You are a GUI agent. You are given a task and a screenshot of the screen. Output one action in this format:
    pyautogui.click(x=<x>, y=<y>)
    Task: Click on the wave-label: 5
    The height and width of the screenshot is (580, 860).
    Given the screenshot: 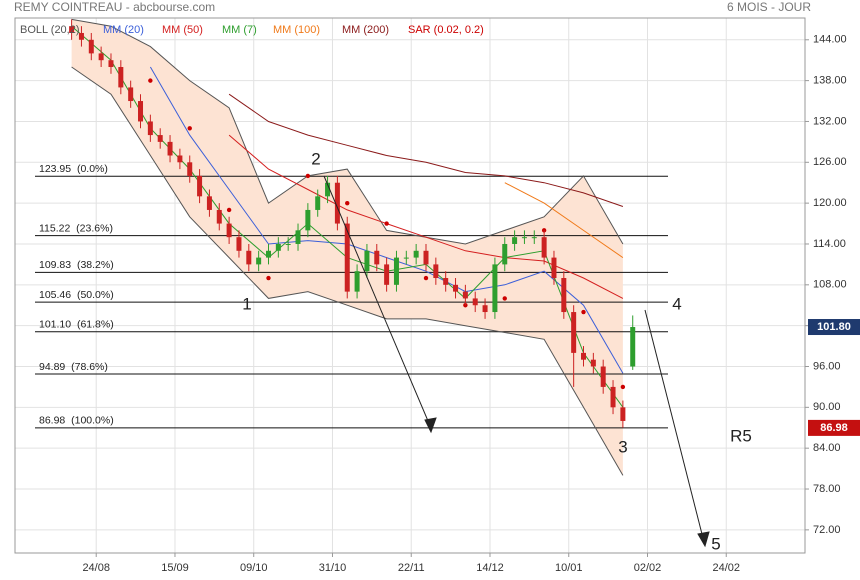 What is the action you would take?
    pyautogui.click(x=715, y=543)
    